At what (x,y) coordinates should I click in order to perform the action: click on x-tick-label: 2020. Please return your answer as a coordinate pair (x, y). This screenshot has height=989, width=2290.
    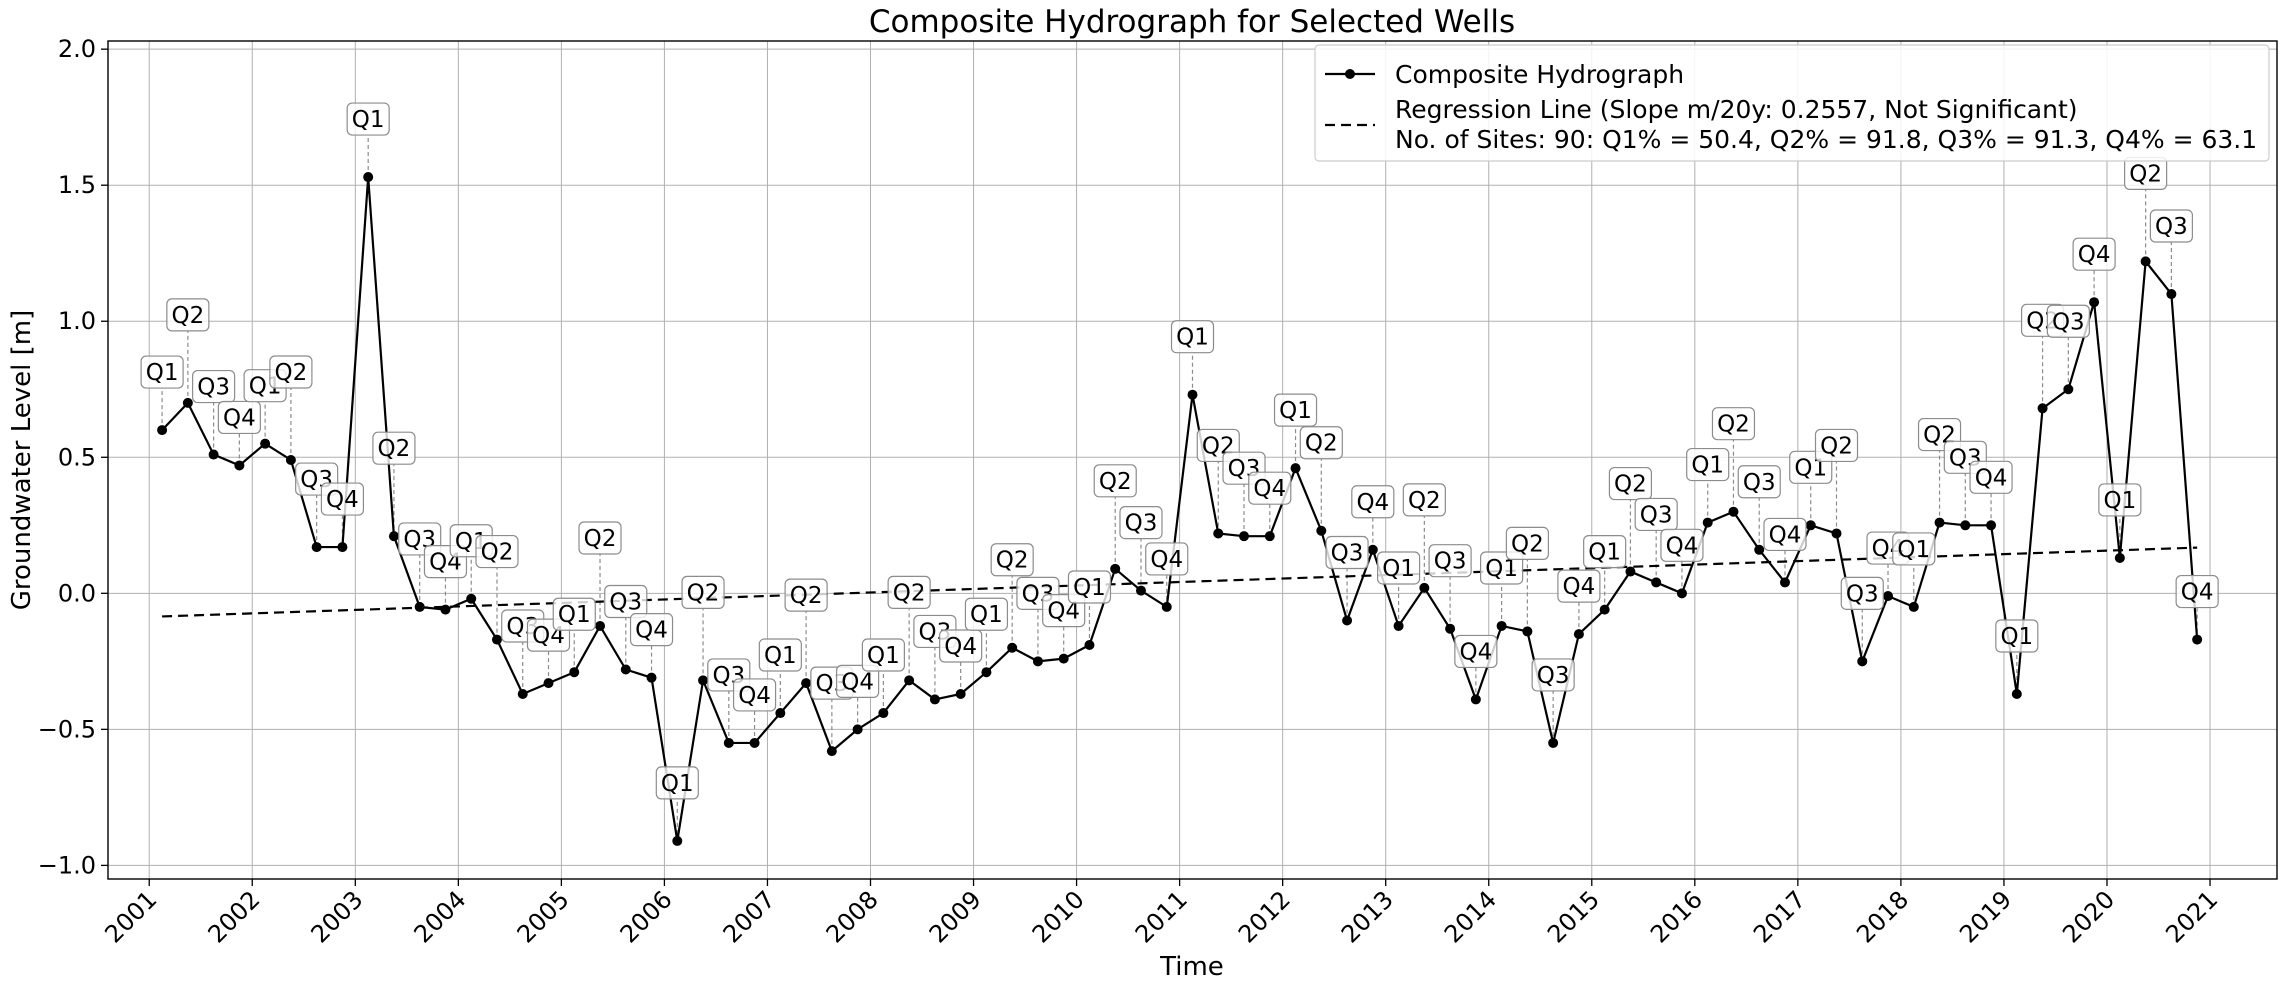
    Looking at the image, I should click on (2088, 916).